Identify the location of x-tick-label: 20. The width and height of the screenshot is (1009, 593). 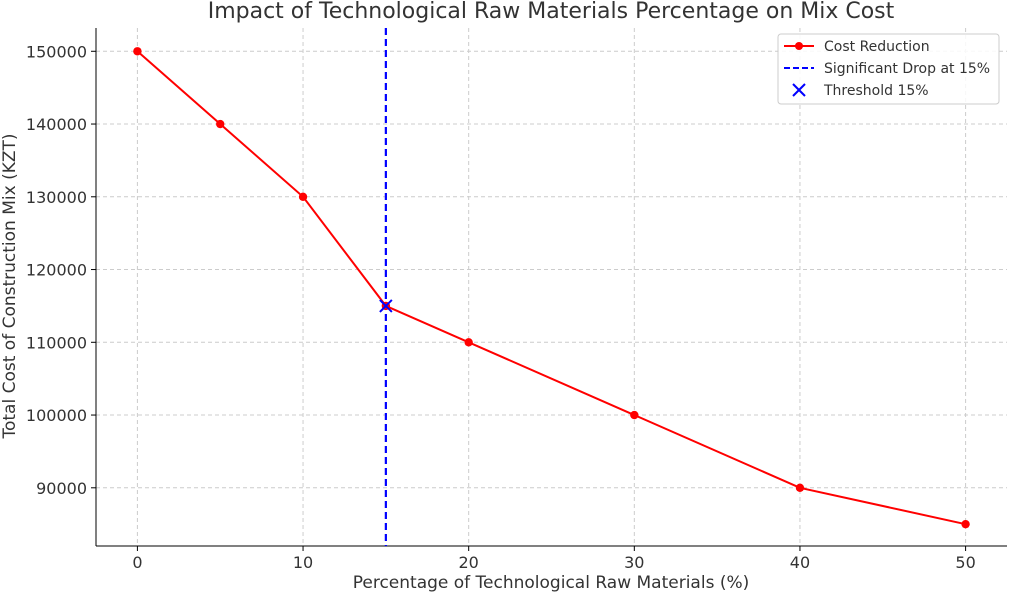
(469, 562).